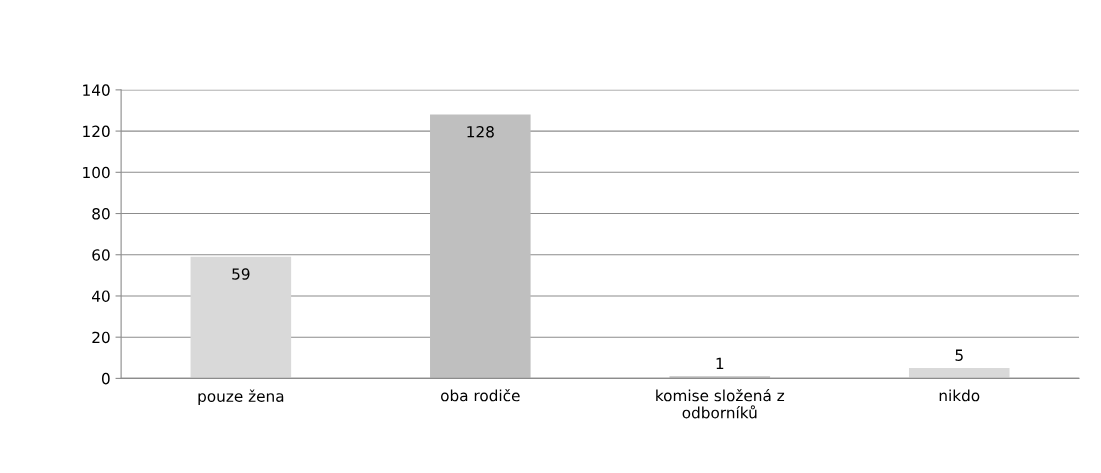  I want to click on data-label: 1, so click(720, 363).